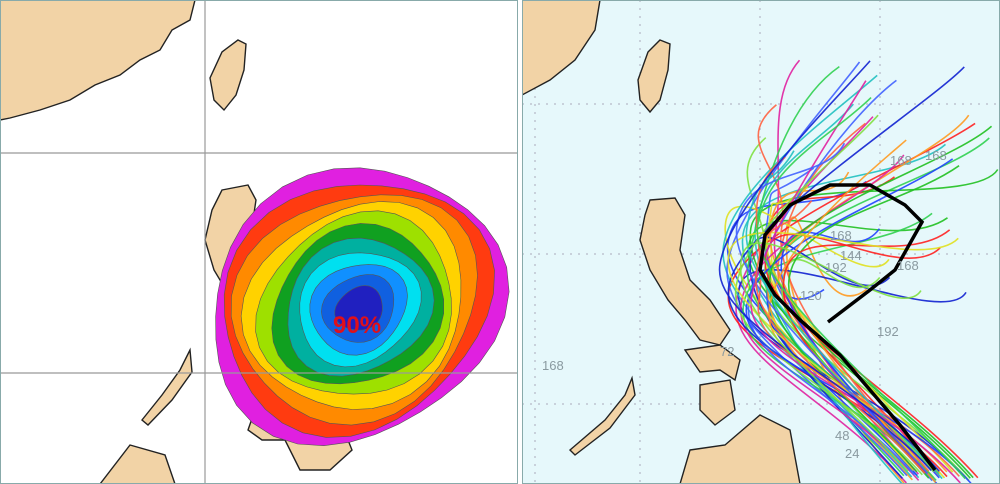  What do you see at coordinates (740, 449) in the screenshot?
I see `mindanao` at bounding box center [740, 449].